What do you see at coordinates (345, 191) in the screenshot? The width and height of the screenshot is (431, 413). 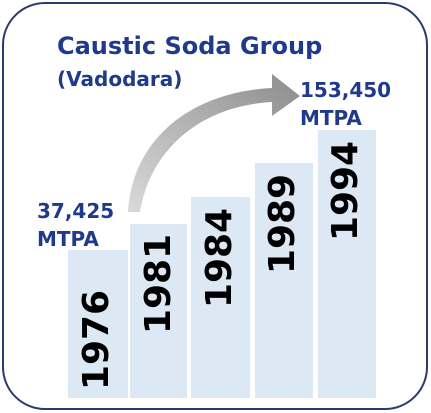 I see `bar-label: 1994` at bounding box center [345, 191].